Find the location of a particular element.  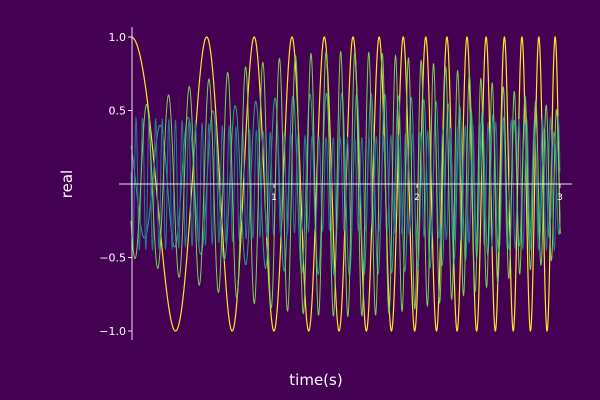

y-tick-label: 0.5 is located at coordinates (118, 111).